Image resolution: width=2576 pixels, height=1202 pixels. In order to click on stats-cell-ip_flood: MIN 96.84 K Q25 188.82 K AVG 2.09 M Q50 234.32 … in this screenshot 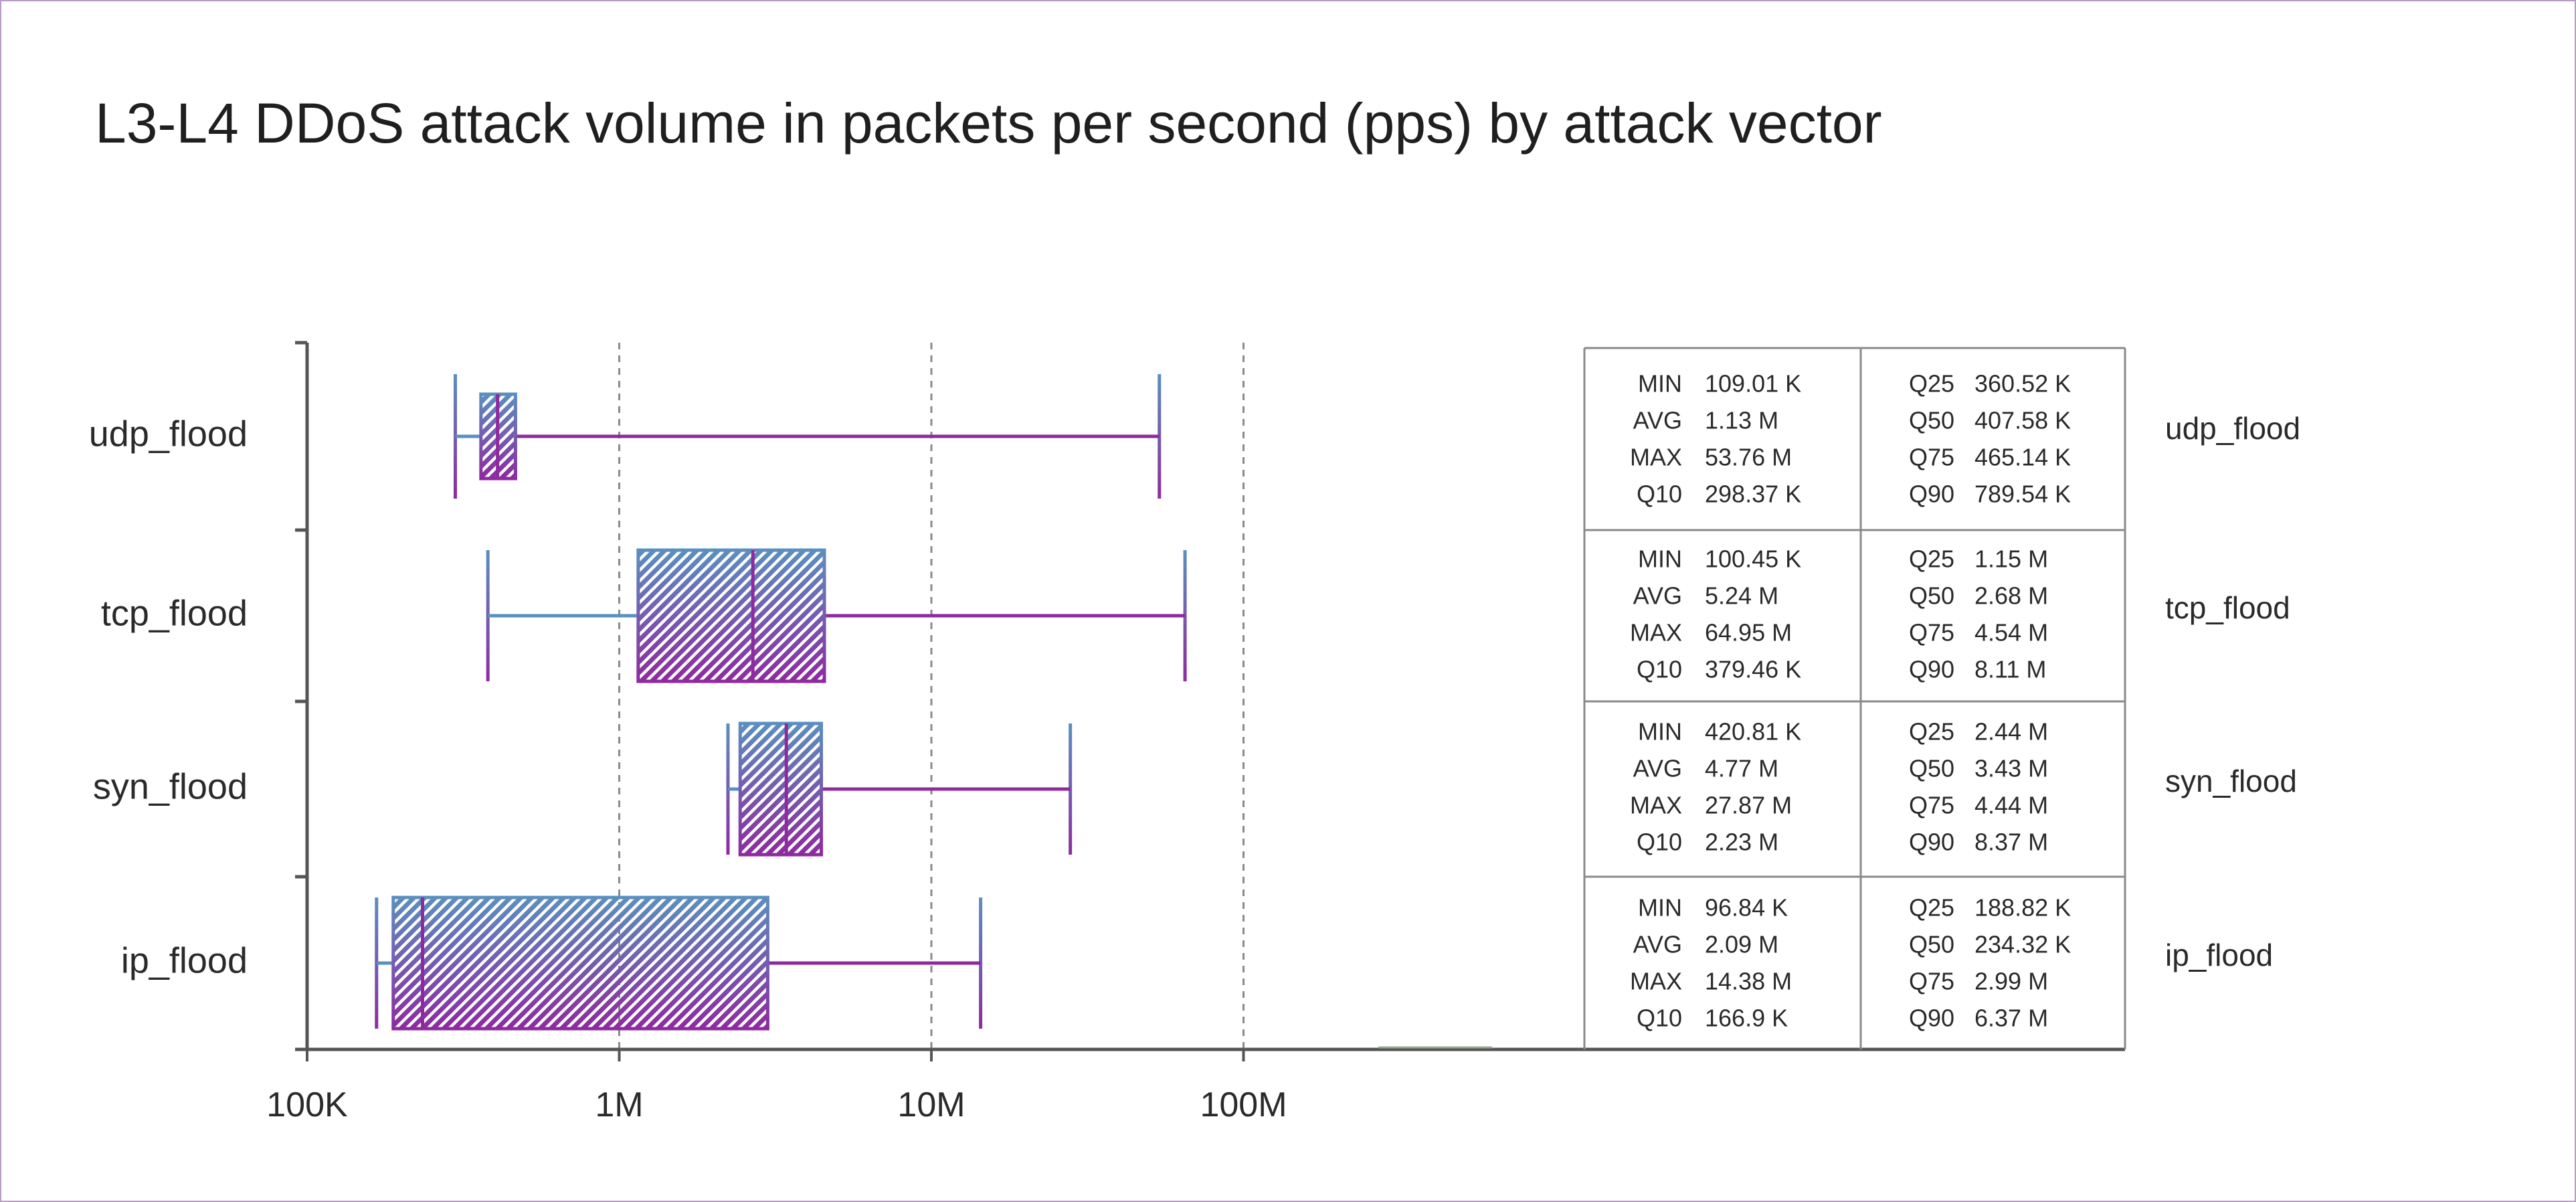, I will do `click(1851, 963)`.